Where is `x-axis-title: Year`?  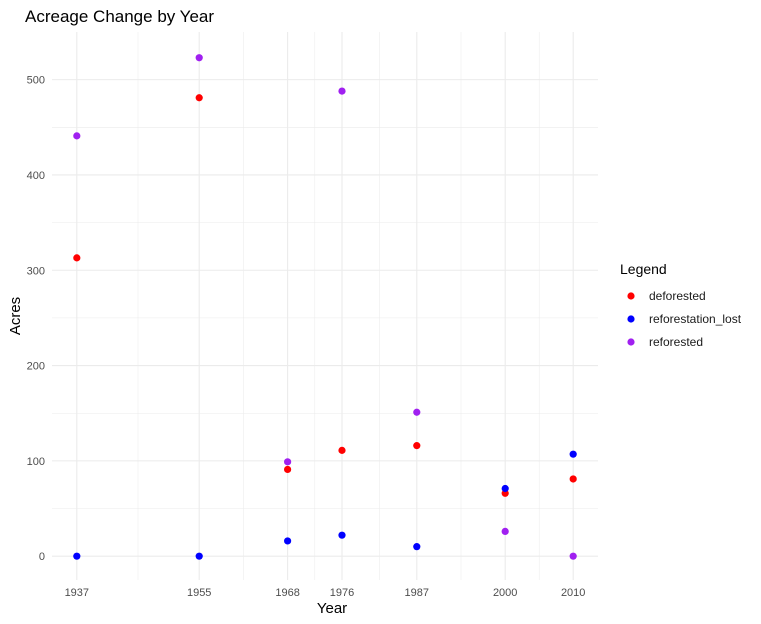
x-axis-title: Year is located at coordinates (332, 608).